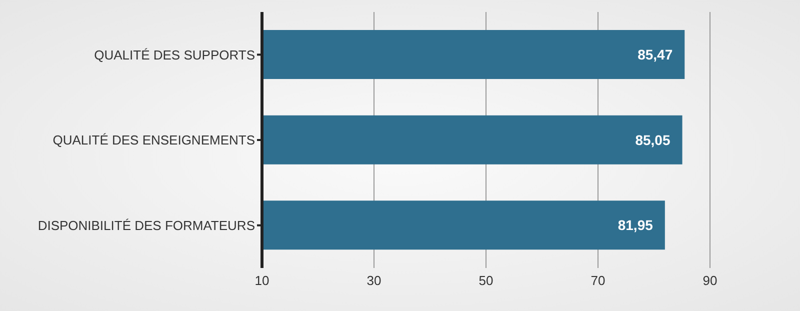 This screenshot has width=800, height=311. Describe the element at coordinates (636, 225) in the screenshot. I see `data-label: 81,95` at that location.